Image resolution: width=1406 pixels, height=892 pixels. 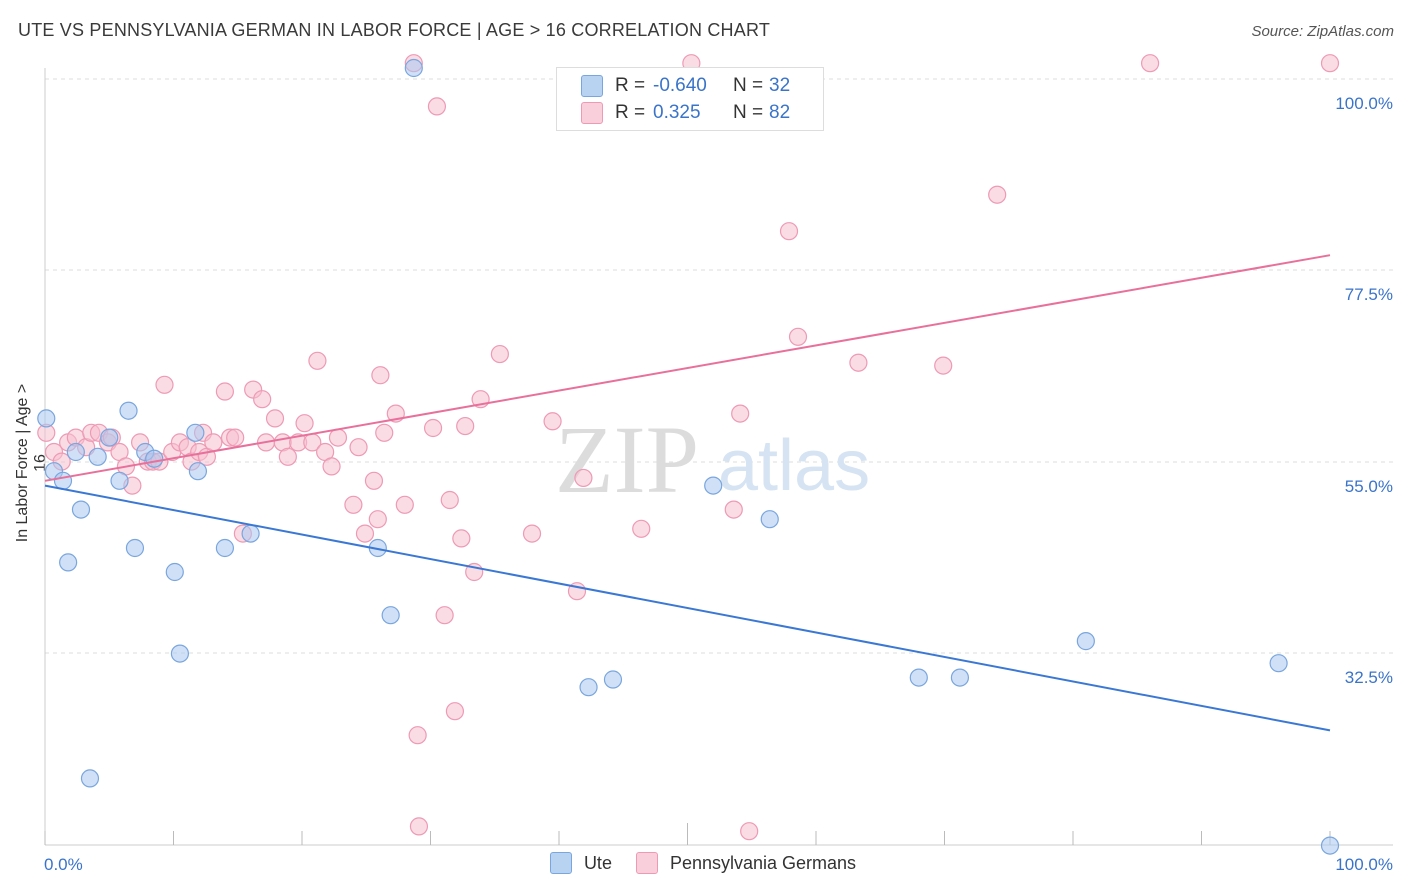 I want to click on source-label: Source: ZipAtlas.com, so click(x=1322, y=31).